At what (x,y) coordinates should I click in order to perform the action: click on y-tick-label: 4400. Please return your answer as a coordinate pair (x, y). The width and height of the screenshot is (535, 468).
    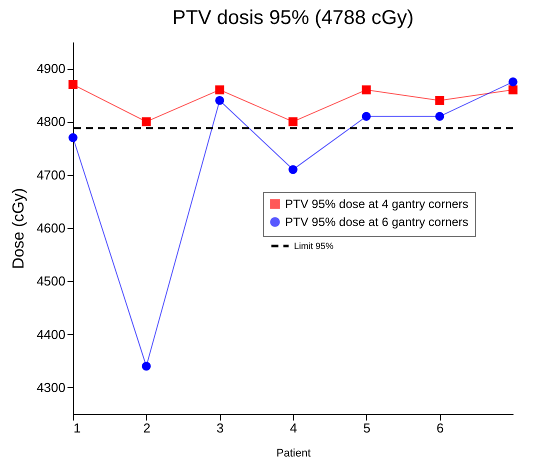
    Looking at the image, I should click on (51, 334).